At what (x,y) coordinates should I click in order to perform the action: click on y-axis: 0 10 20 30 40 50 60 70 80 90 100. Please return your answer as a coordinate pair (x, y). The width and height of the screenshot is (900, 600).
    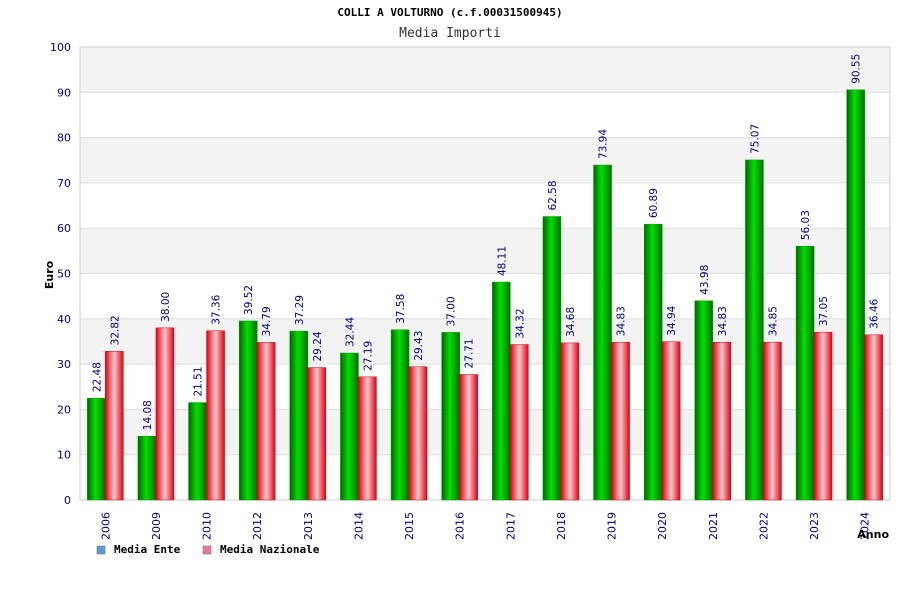
    Looking at the image, I should click on (60, 274).